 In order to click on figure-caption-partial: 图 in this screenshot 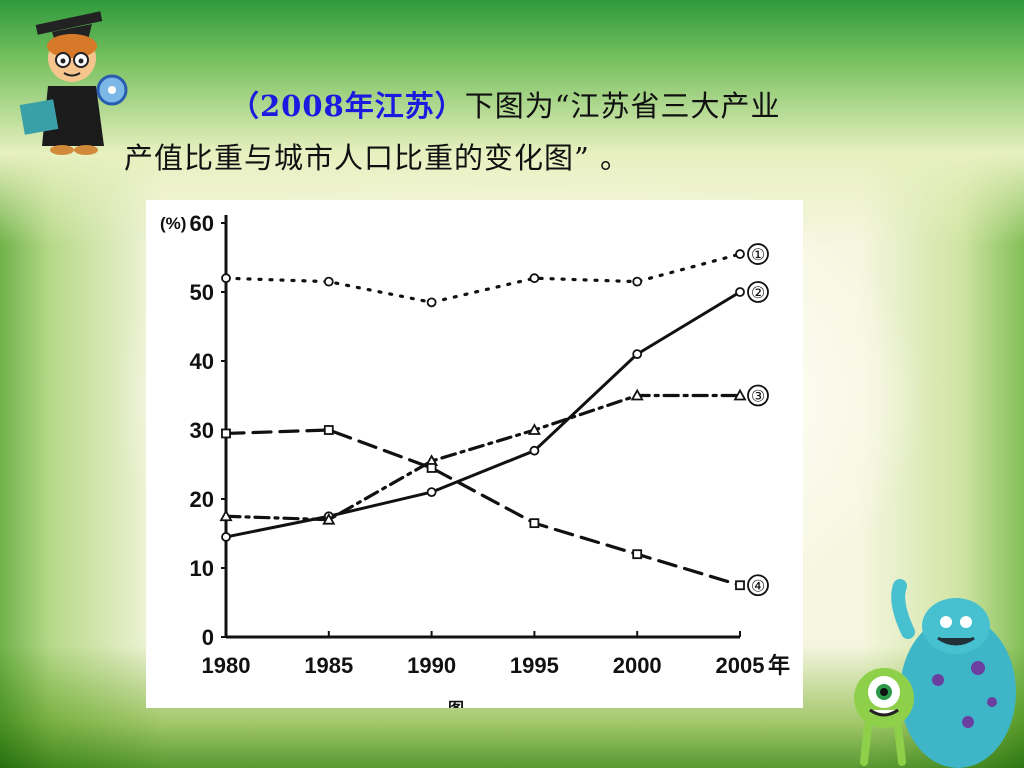, I will do `click(456, 704)`.